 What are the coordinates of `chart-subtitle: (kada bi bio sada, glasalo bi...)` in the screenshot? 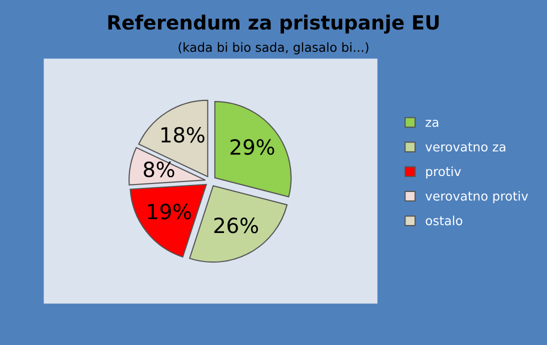 It's located at (273, 48).